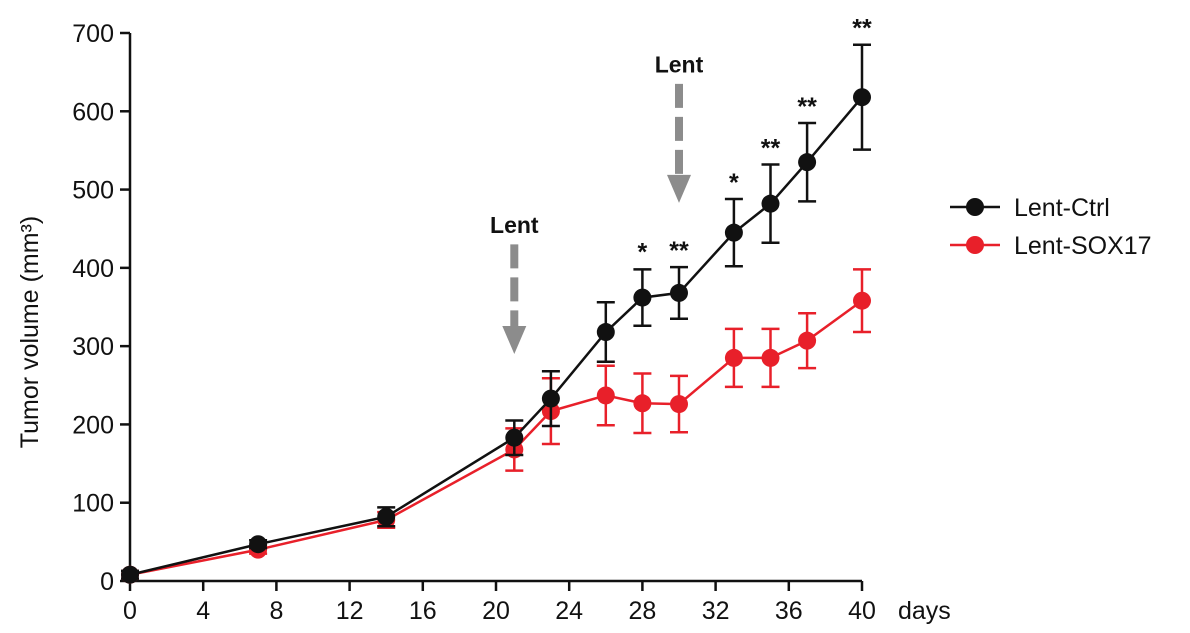  What do you see at coordinates (1083, 246) in the screenshot?
I see `legend-label: Lent-SOX17` at bounding box center [1083, 246].